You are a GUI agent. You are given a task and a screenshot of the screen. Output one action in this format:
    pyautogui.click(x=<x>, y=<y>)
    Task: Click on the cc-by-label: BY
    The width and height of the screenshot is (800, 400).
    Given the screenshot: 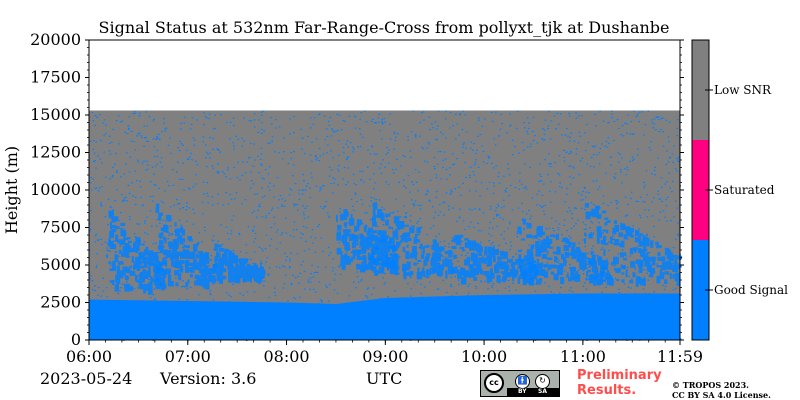 What is the action you would take?
    pyautogui.click(x=522, y=391)
    